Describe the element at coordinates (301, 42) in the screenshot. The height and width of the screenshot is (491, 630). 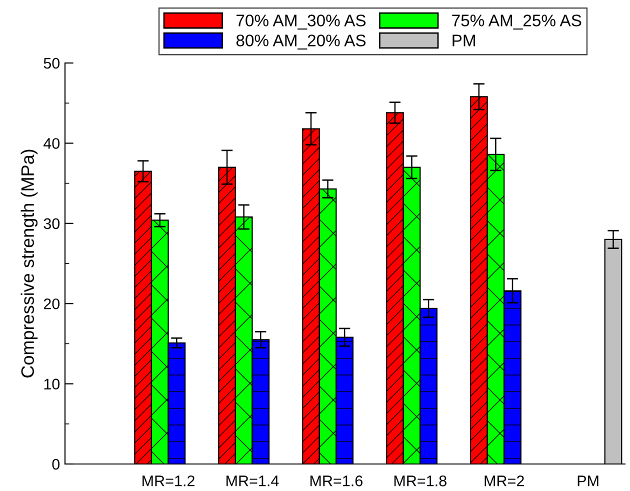
I see `legend-label: 80% AM_20% AS` at that location.